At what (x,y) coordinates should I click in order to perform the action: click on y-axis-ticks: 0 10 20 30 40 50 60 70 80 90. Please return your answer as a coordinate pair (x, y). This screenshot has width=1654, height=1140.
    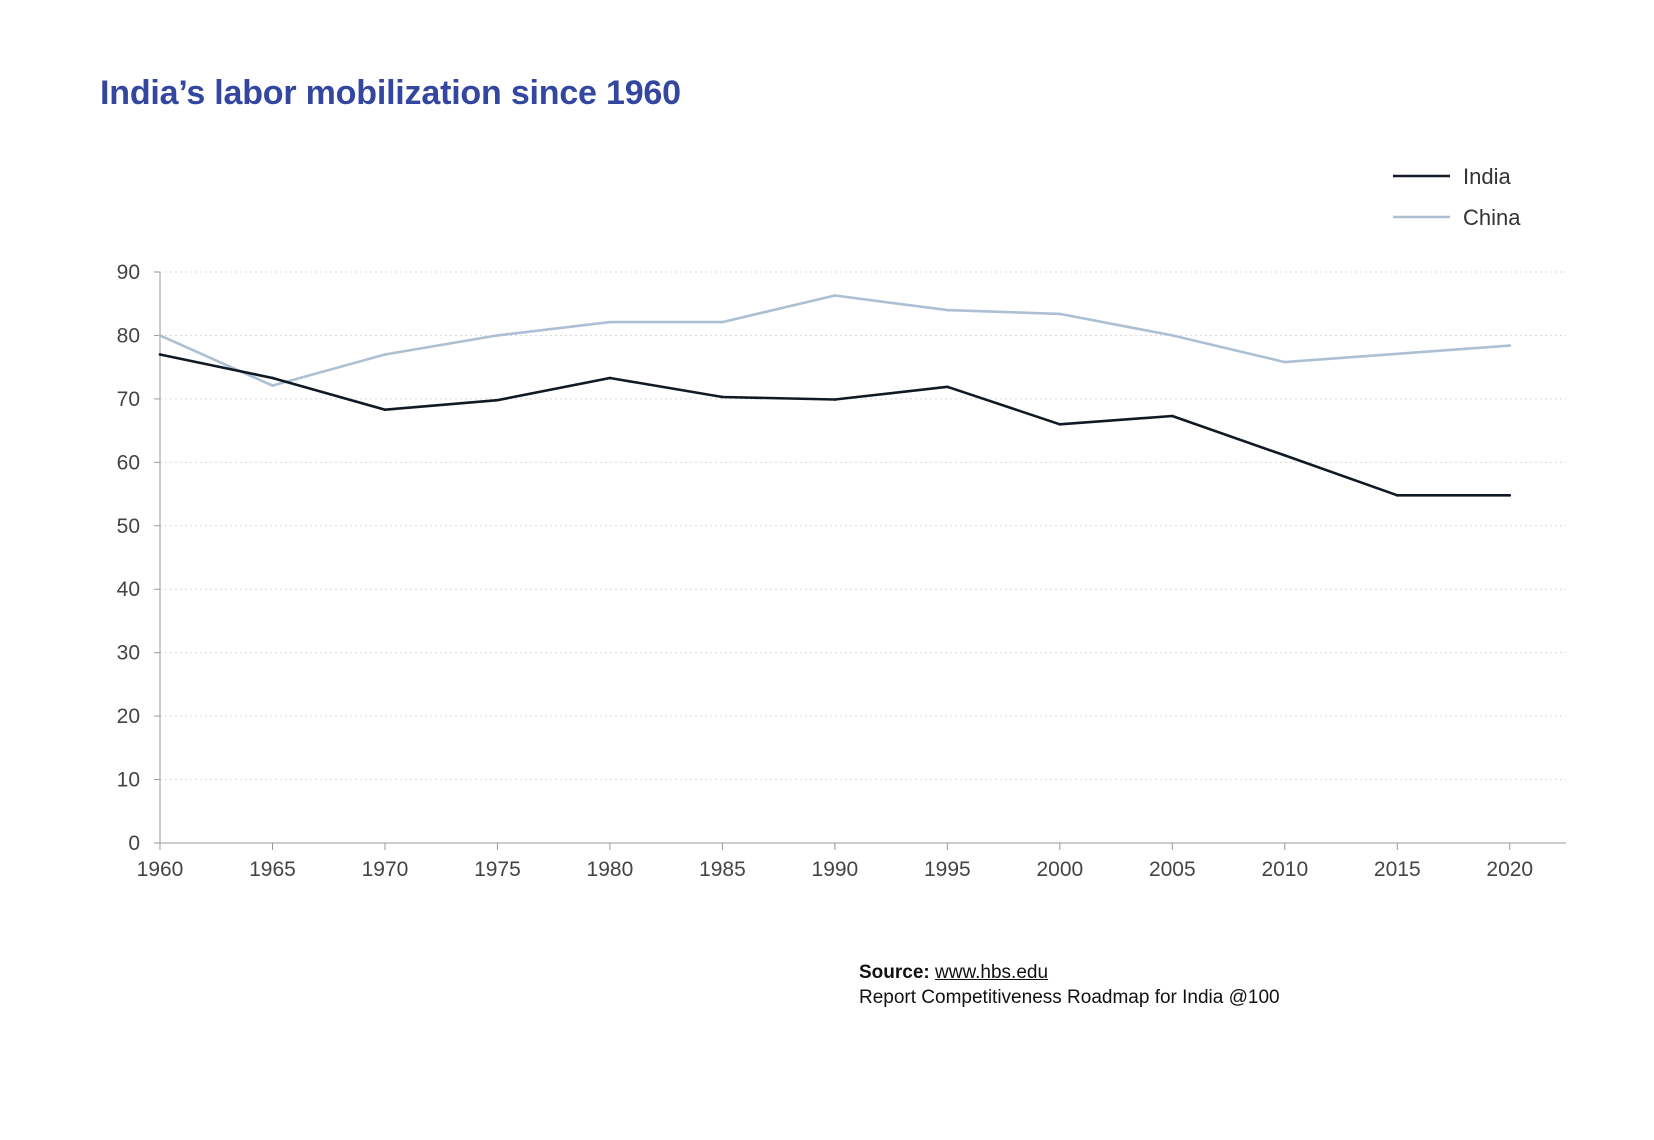
    Looking at the image, I should click on (138, 558).